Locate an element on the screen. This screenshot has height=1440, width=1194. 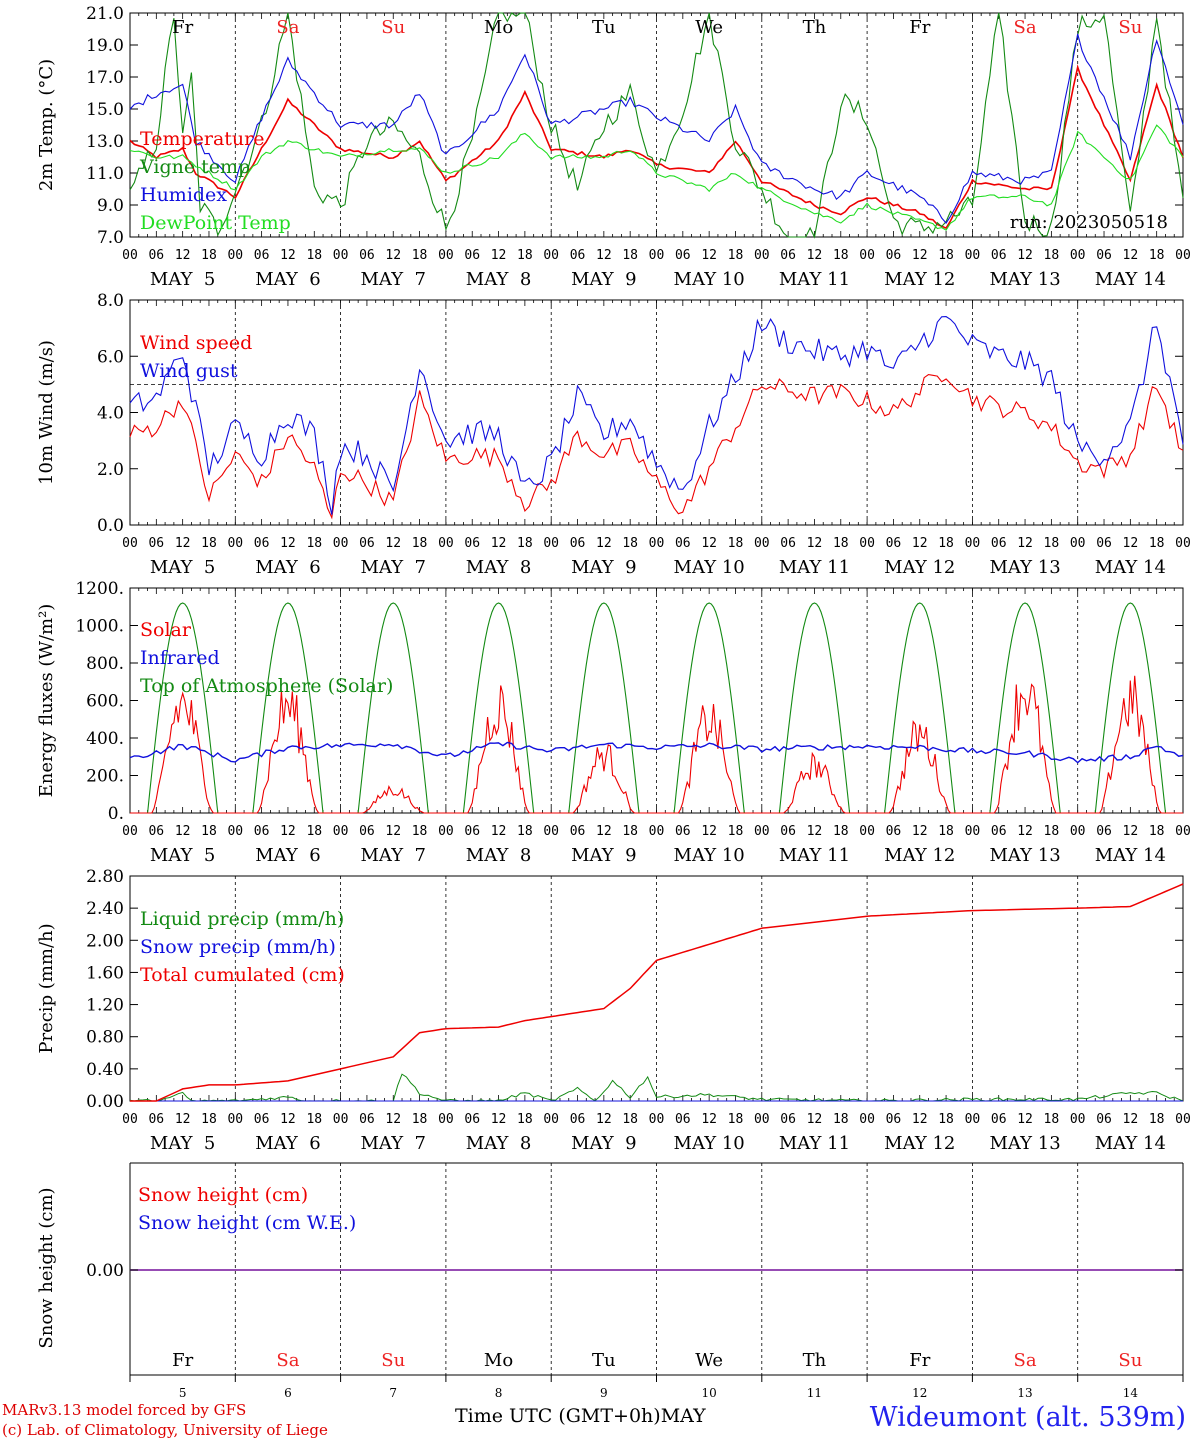
day-number: 14 is located at coordinates (1131, 1393).